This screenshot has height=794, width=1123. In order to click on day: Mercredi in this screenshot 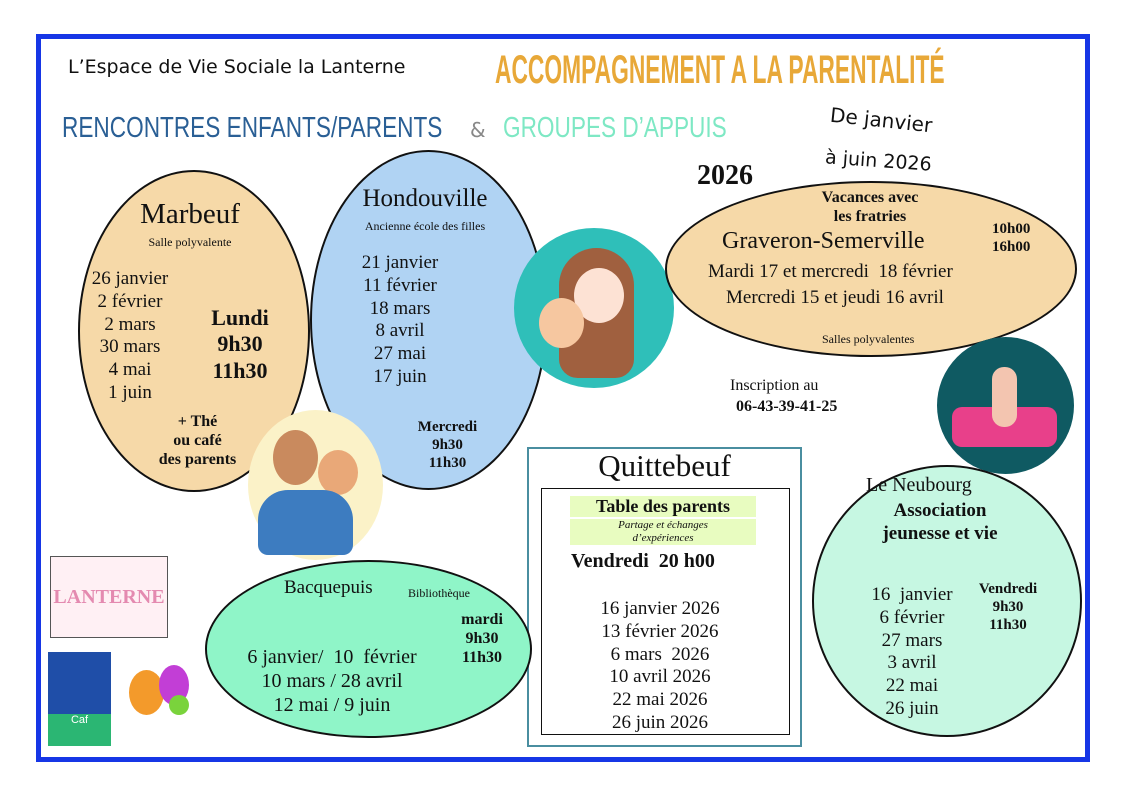, I will do `click(447, 427)`.